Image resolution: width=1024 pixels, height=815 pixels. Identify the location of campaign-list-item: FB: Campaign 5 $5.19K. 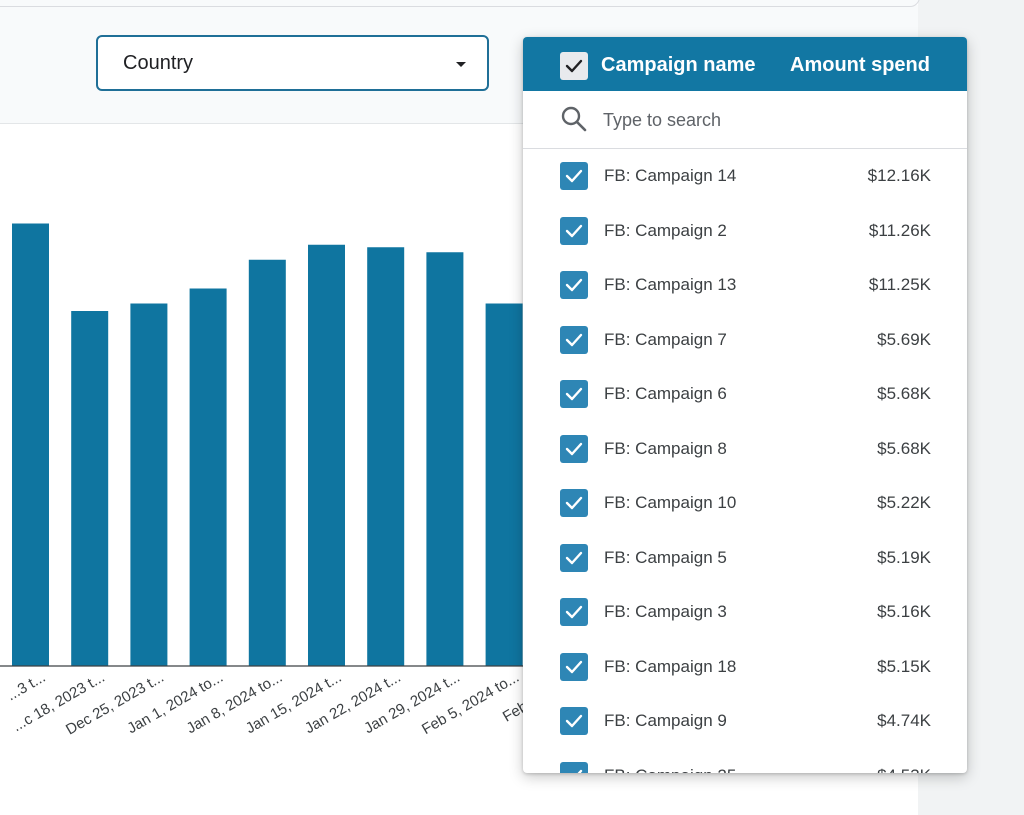
(745, 558).